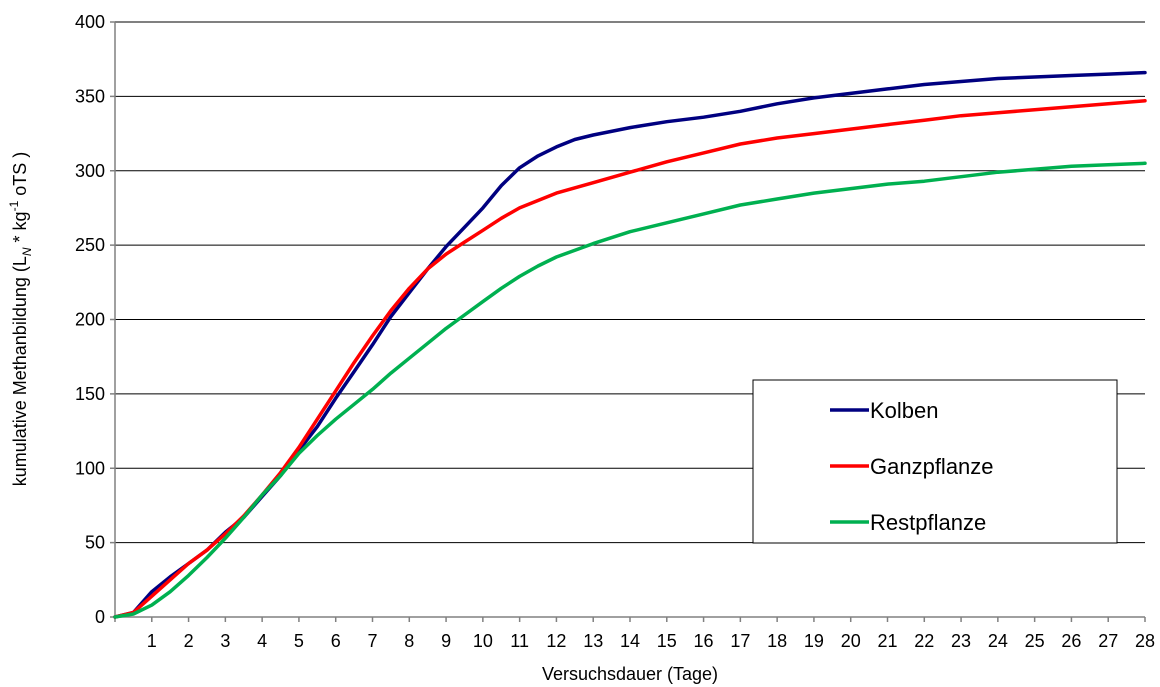 This screenshot has height=687, width=1160. I want to click on x-tick-label: 2, so click(189, 641).